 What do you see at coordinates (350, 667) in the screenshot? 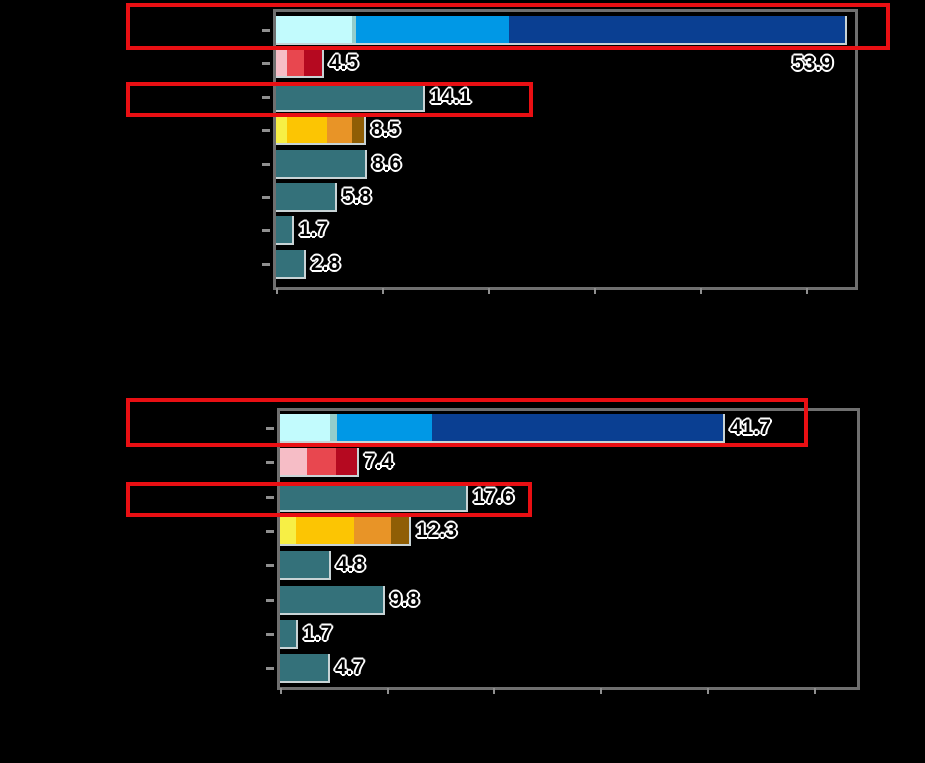
I see `value-label: 4.7` at bounding box center [350, 667].